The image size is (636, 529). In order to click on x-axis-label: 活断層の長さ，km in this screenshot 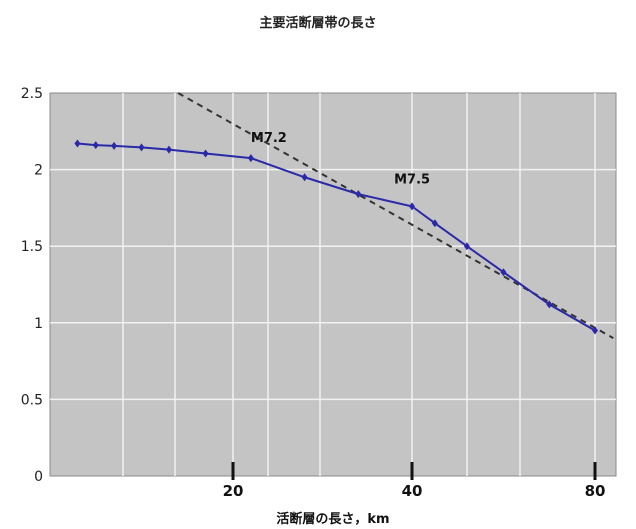, I will do `click(332, 519)`.